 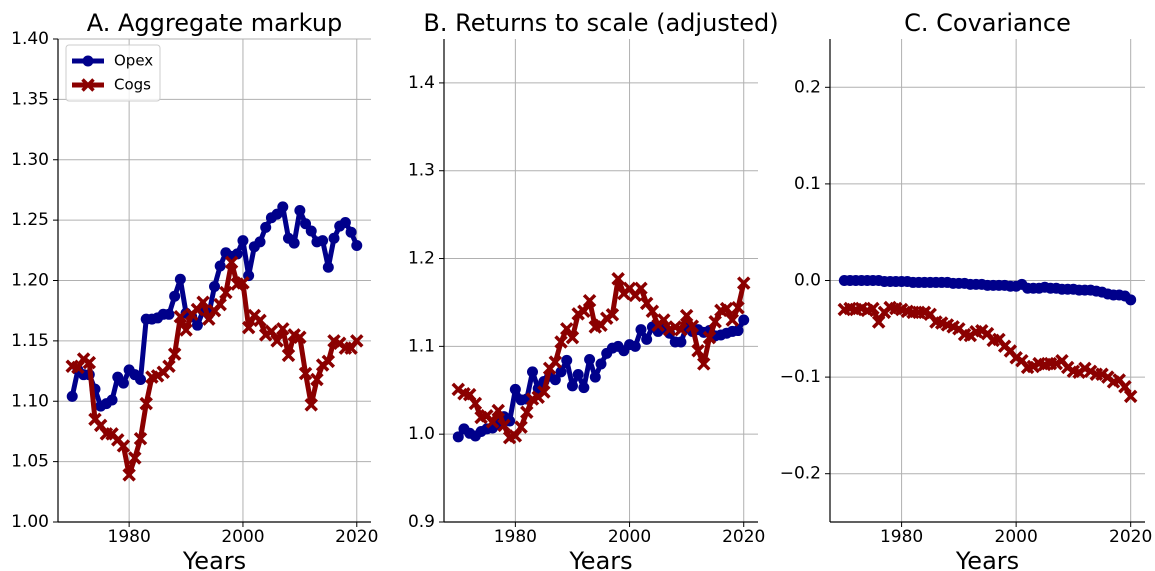 What do you see at coordinates (30, 462) in the screenshot?
I see `y-tick-label: 1.05` at bounding box center [30, 462].